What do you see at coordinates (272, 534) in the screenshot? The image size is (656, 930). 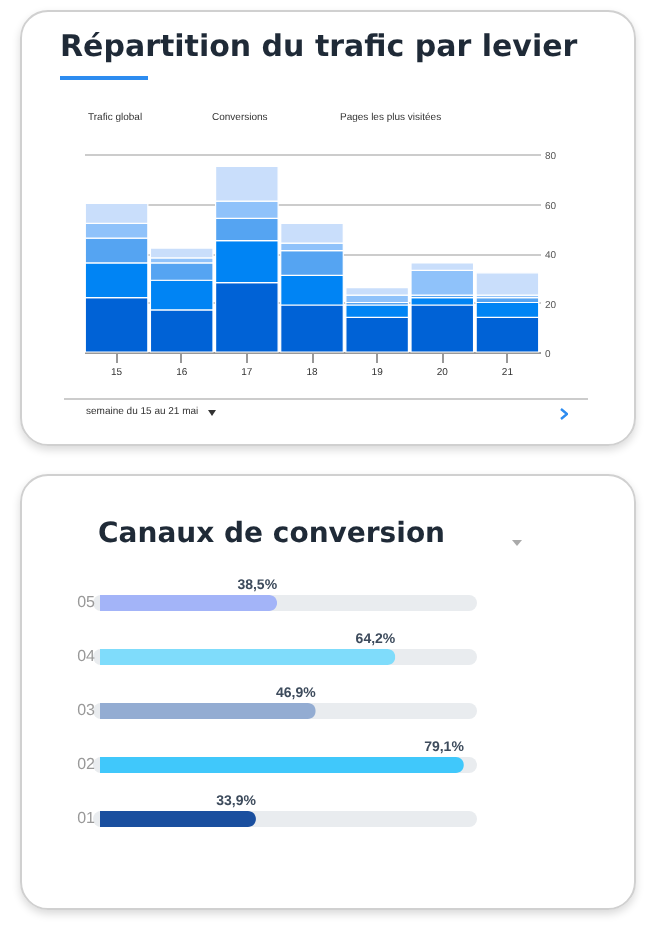 I see `chart-title: Canaux de conversion` at bounding box center [272, 534].